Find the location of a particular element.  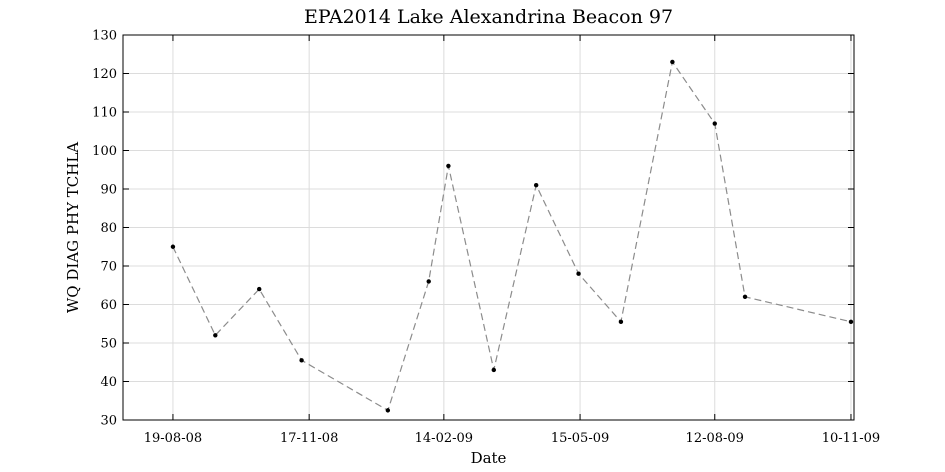

y-tick-labels: 30 40 50 60 70 80 90 100 110 120 130 is located at coordinates (104, 229).